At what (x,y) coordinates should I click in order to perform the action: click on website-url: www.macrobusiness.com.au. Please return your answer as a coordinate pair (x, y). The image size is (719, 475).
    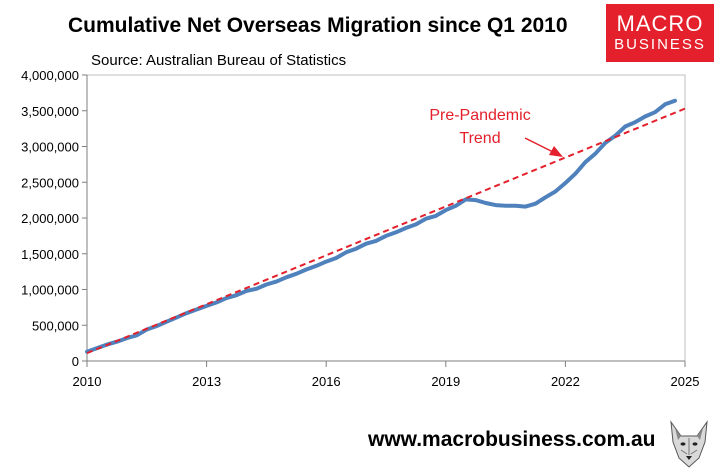
    Looking at the image, I should click on (512, 439).